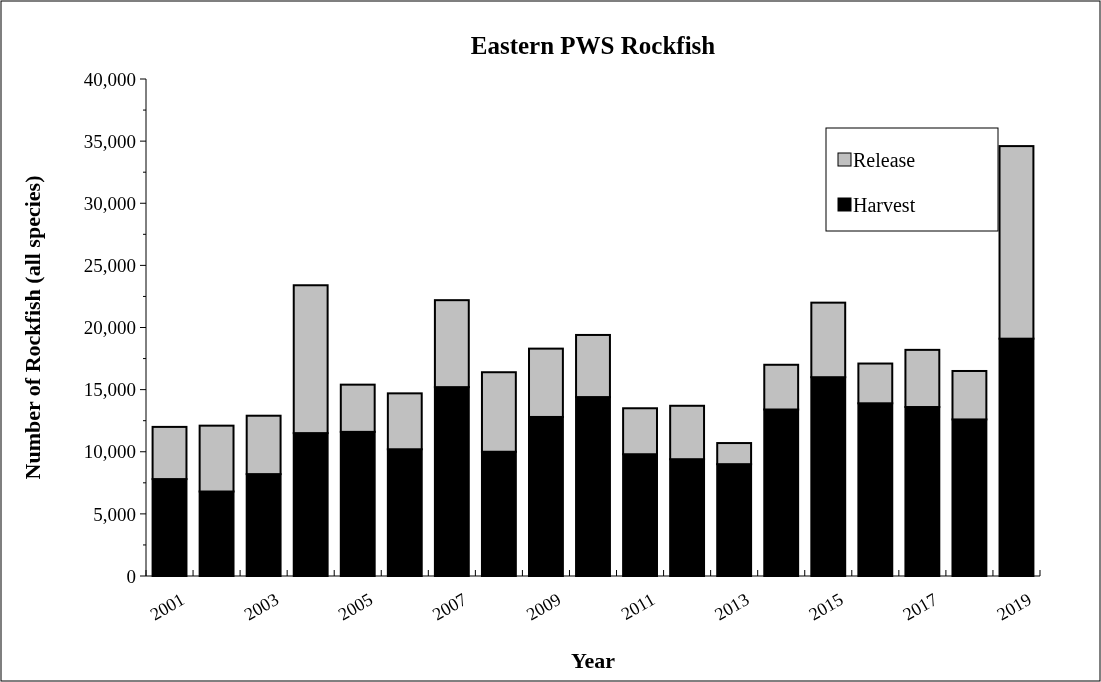  What do you see at coordinates (593, 45) in the screenshot?
I see `chart-title: Eastern PWS Rockfish` at bounding box center [593, 45].